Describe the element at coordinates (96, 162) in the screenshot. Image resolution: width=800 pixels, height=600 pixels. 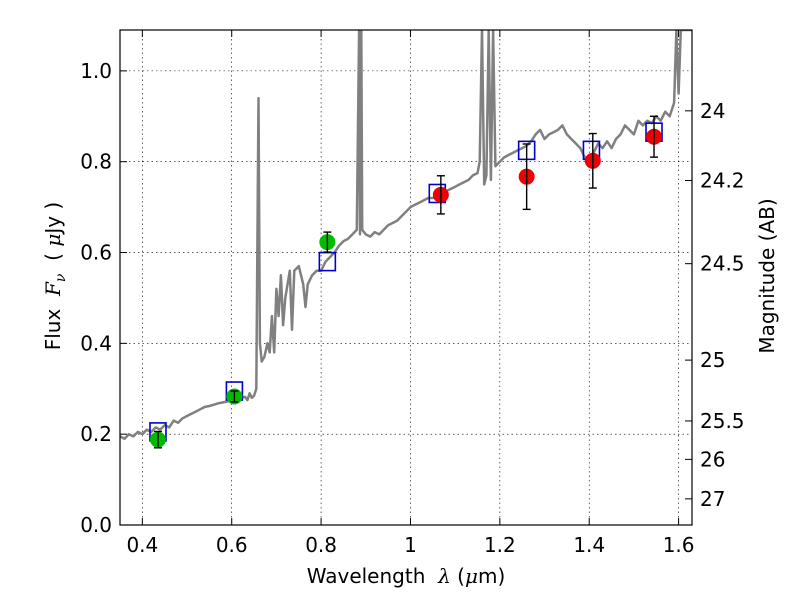
I see `y-tick-label: 0.8` at that location.